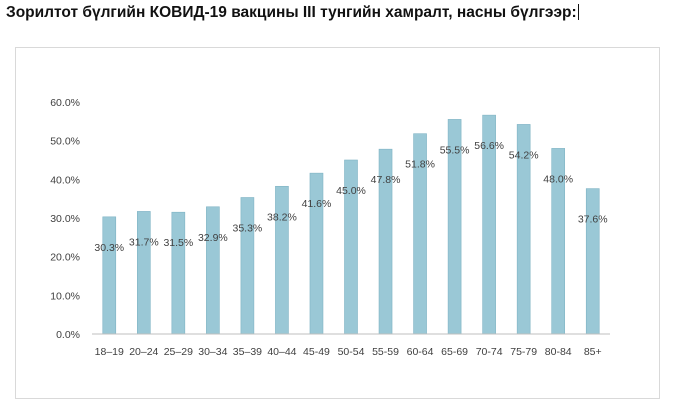 The height and width of the screenshot is (410, 679). Describe the element at coordinates (65, 258) in the screenshot. I see `y-tick-label: 20.0%` at that location.